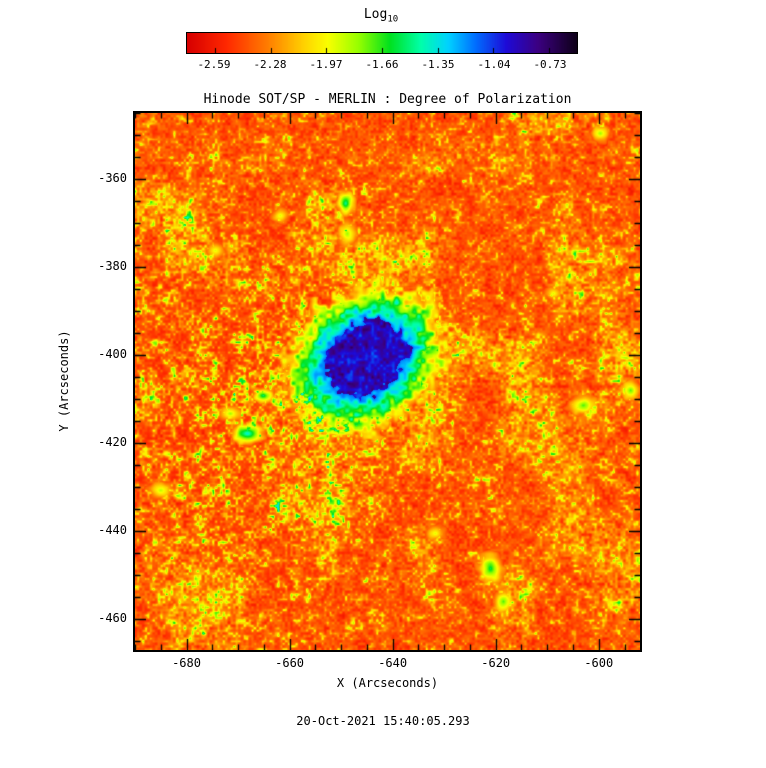  Describe the element at coordinates (383, 721) in the screenshot. I see `timestamp: 20-Oct-2021 15:40:05.293` at that location.